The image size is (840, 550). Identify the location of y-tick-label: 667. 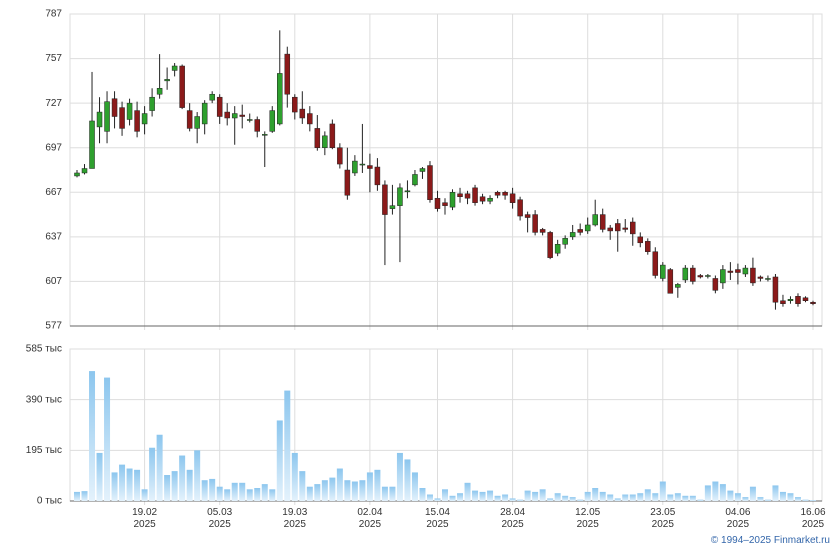
(53, 192).